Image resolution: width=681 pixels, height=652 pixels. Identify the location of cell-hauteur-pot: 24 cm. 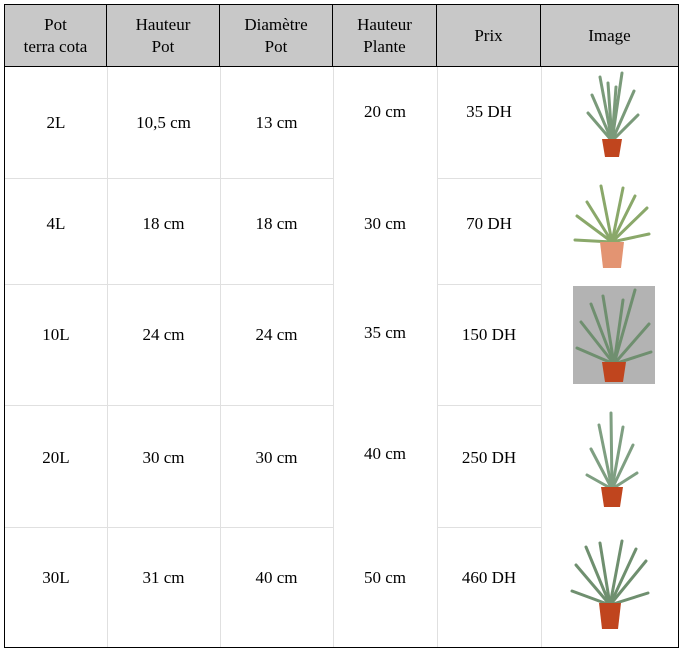
(163, 334).